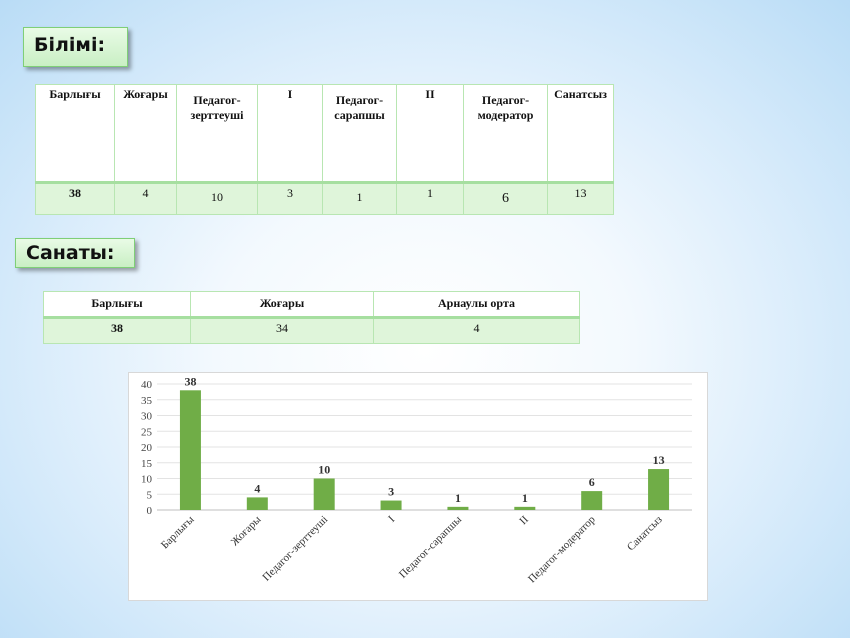 Image resolution: width=850 pixels, height=638 pixels. I want to click on y-tick-label: 5, so click(150, 495).